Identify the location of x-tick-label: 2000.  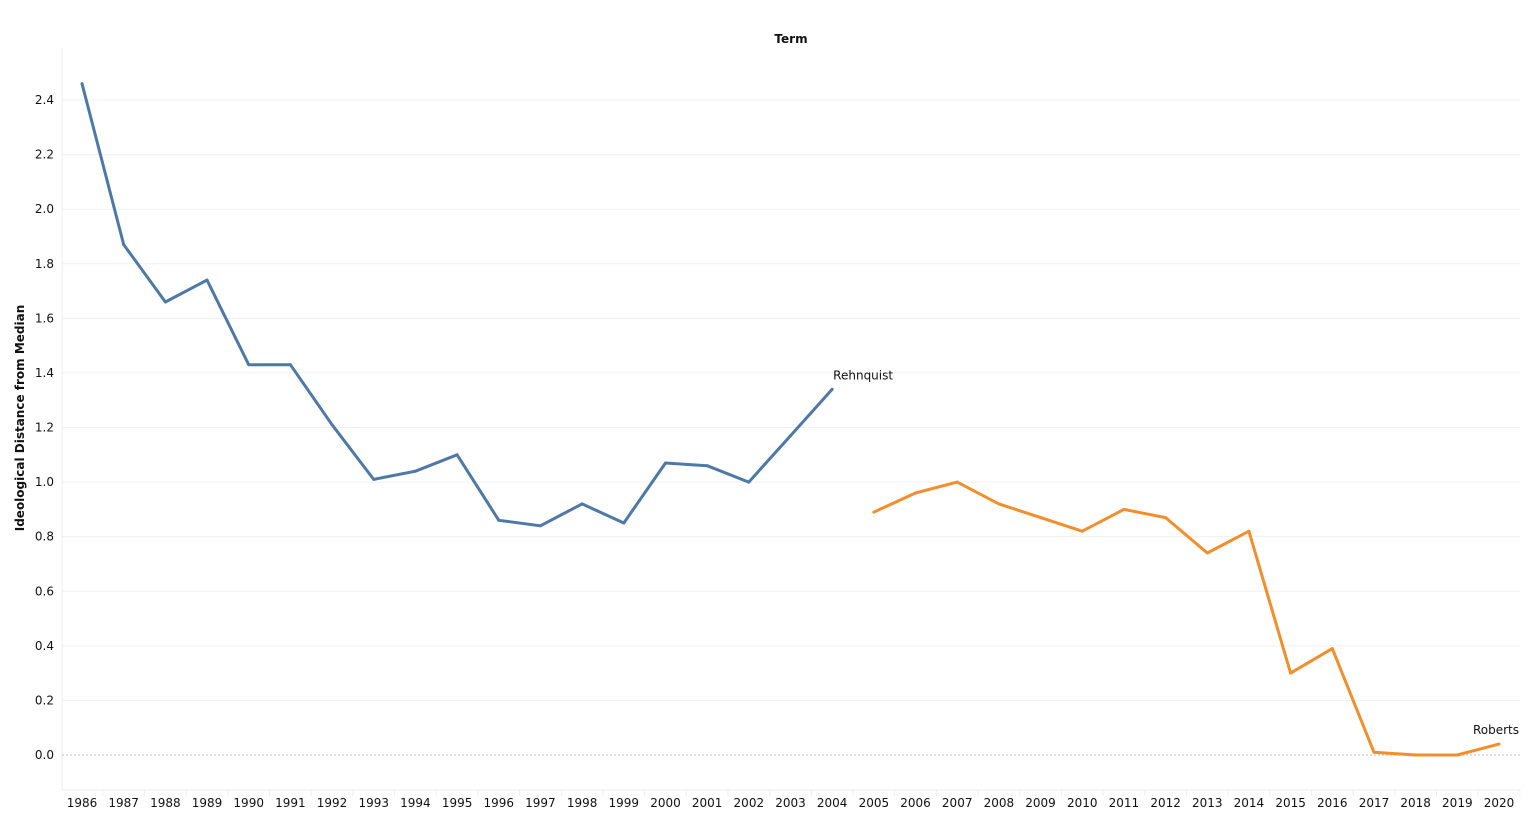
(665, 803).